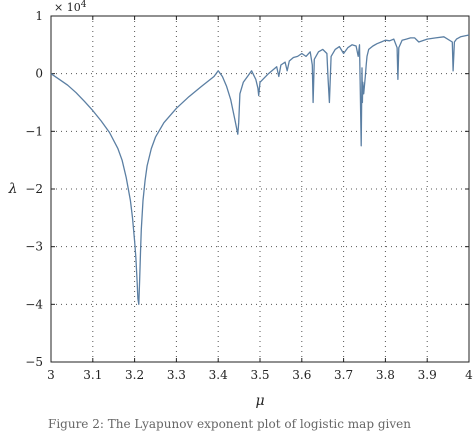 The image size is (474, 431). I want to click on x-axis-title: μ, so click(259, 401).